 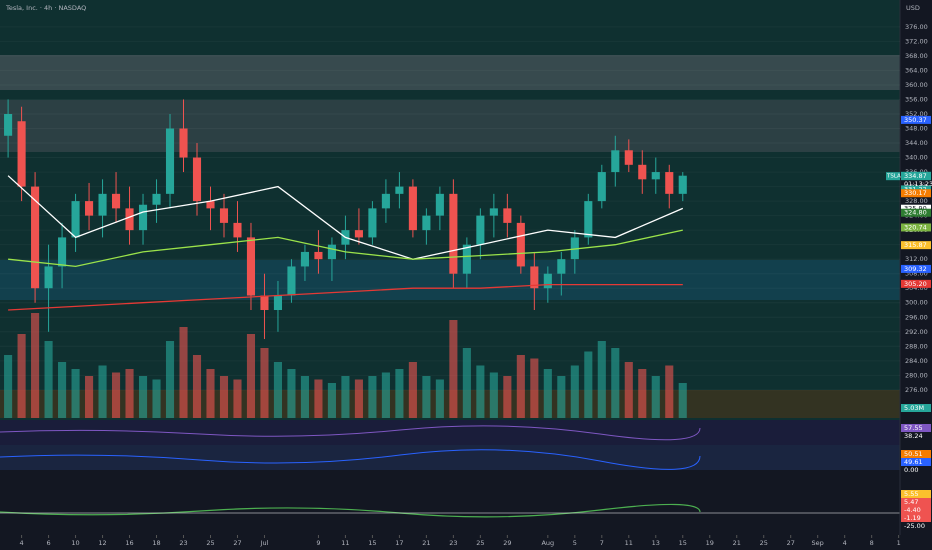 What do you see at coordinates (318, 543) in the screenshot?
I see `x-tick-label: 9` at bounding box center [318, 543].